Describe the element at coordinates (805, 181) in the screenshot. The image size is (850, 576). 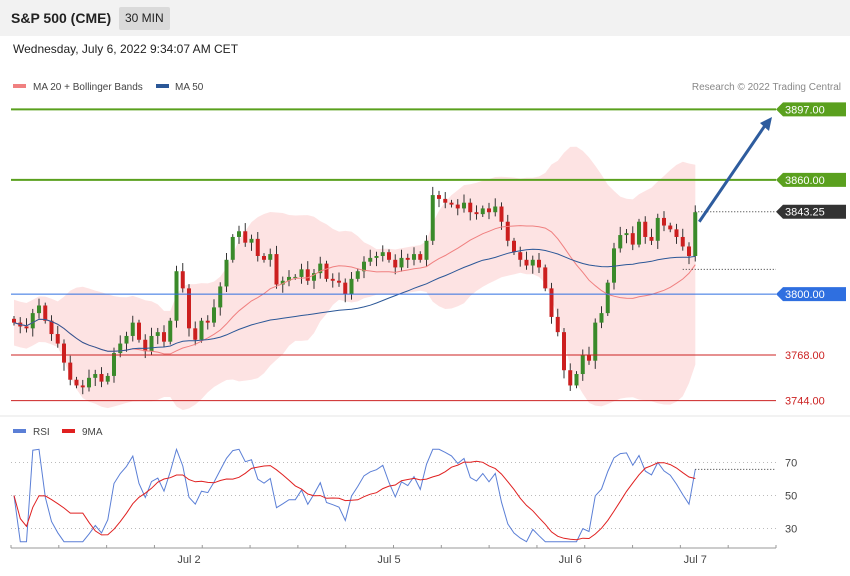
I see `resistance-level-label: 3860.00` at that location.